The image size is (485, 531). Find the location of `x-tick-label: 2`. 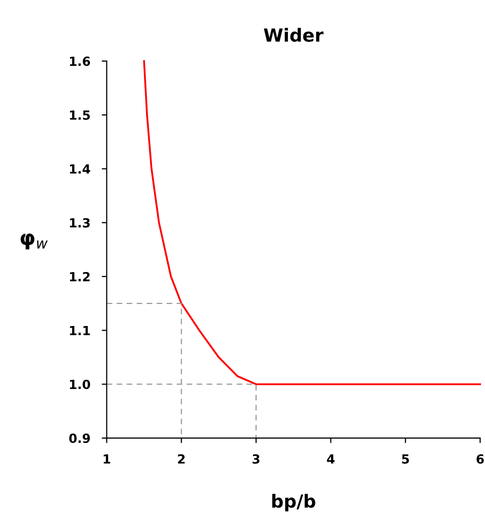

x-tick-label: 2 is located at coordinates (181, 459).